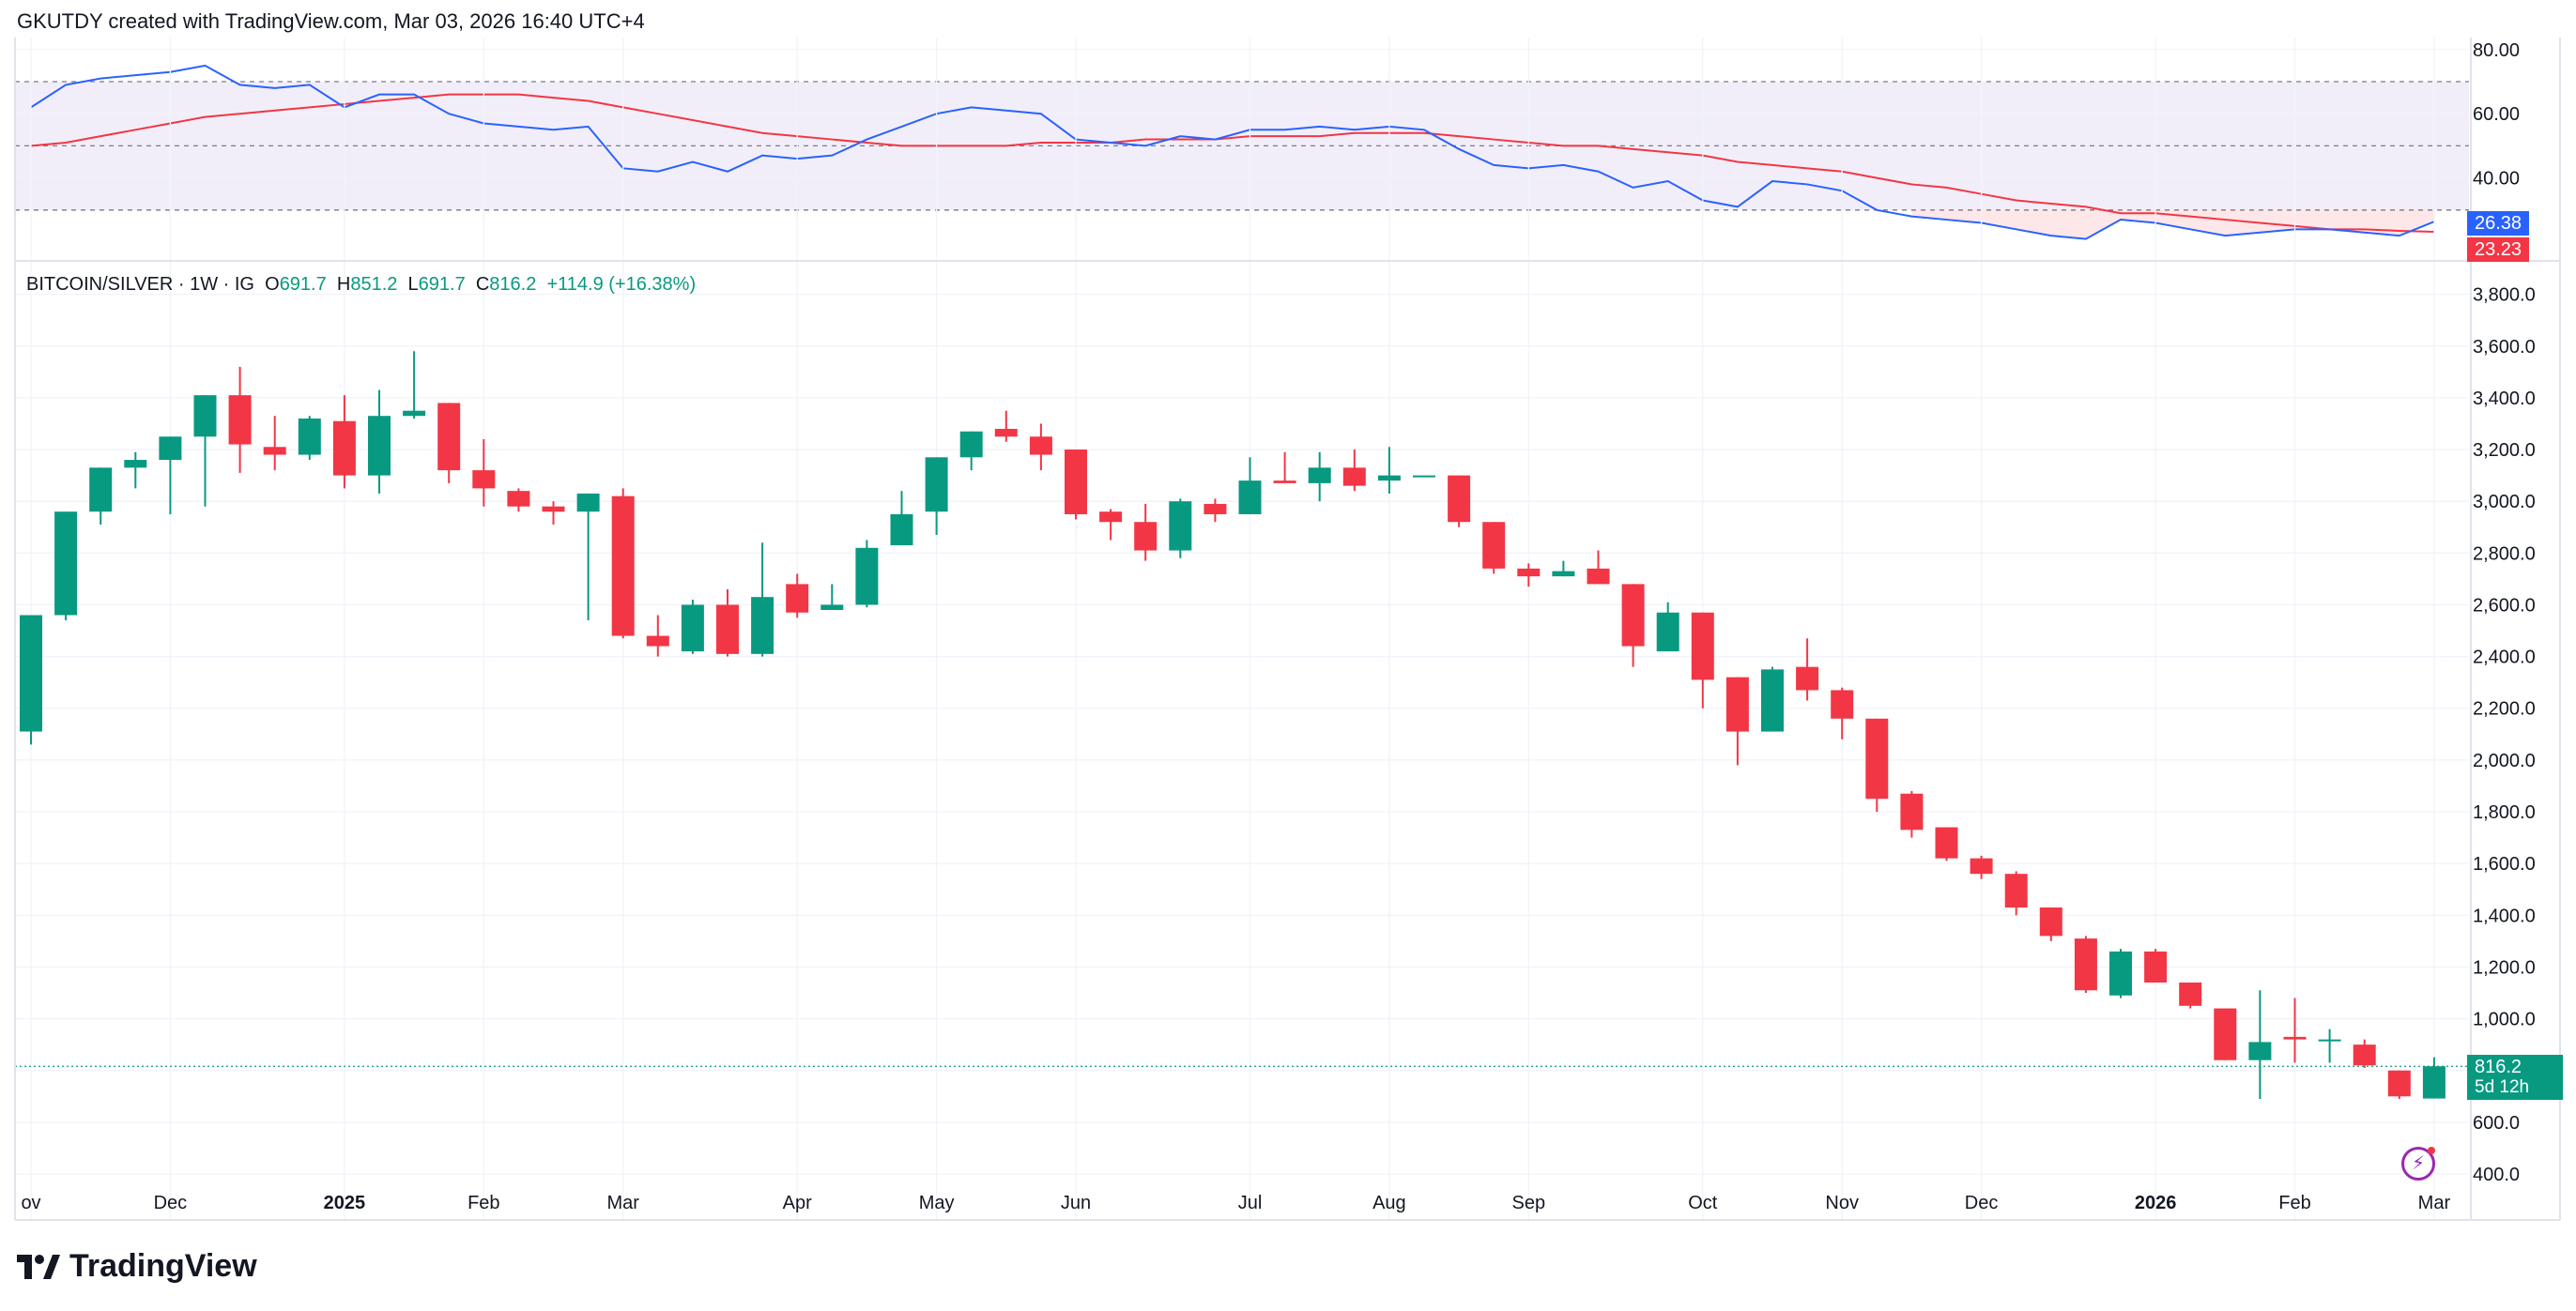 The width and height of the screenshot is (2576, 1311). I want to click on tradingview-mark-icon, so click(38, 1266).